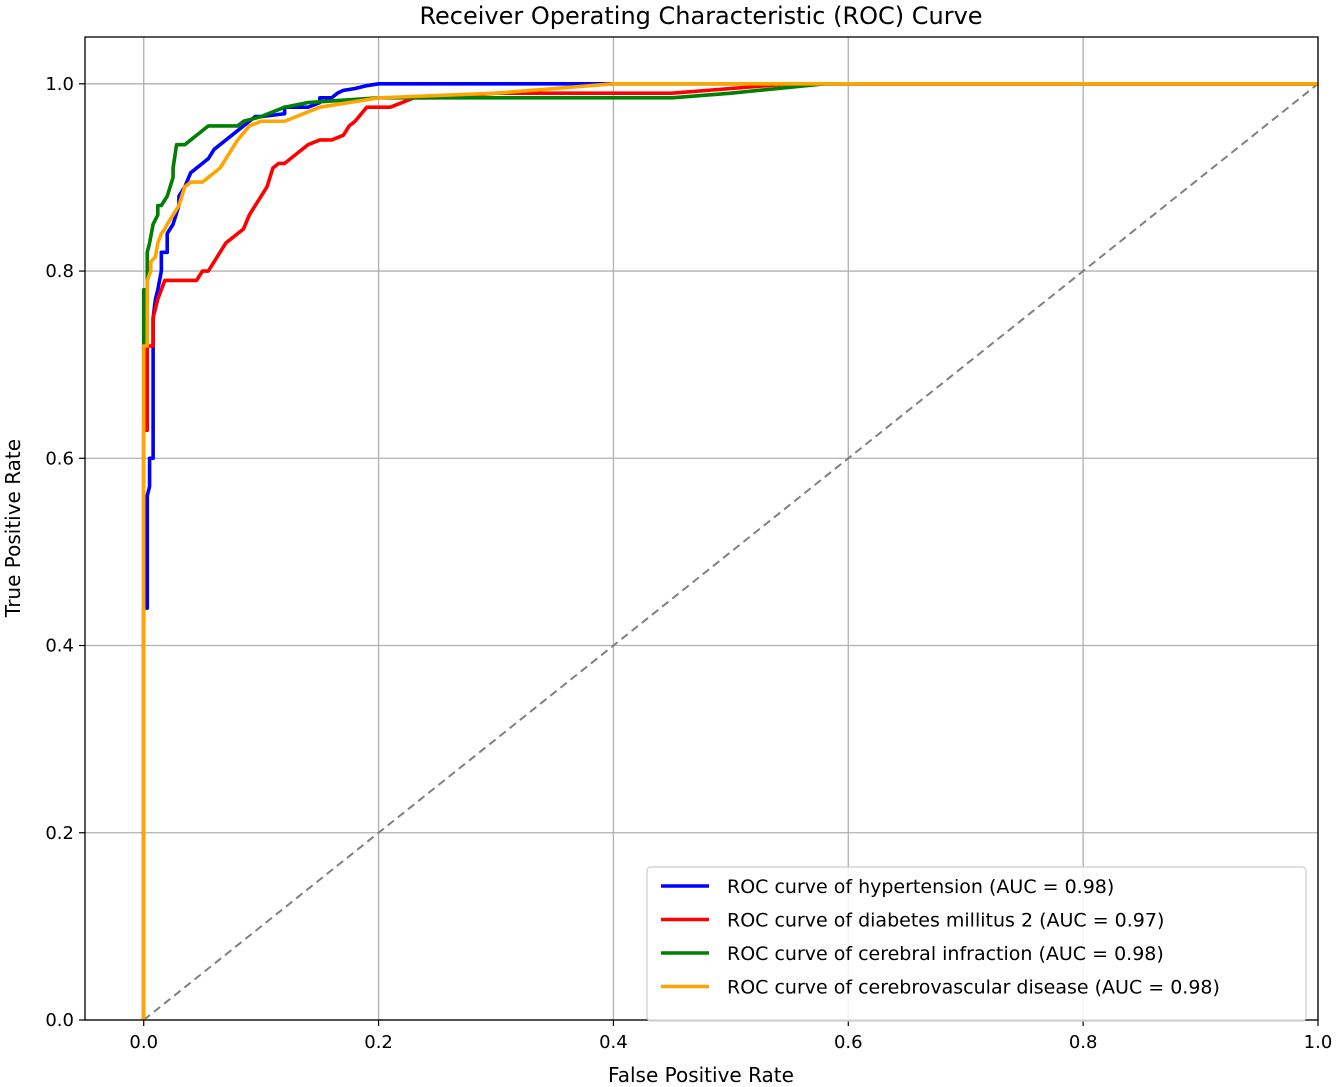 Image resolution: width=1338 pixels, height=1087 pixels. What do you see at coordinates (59, 646) in the screenshot?
I see `y-tick-label: 0.4` at bounding box center [59, 646].